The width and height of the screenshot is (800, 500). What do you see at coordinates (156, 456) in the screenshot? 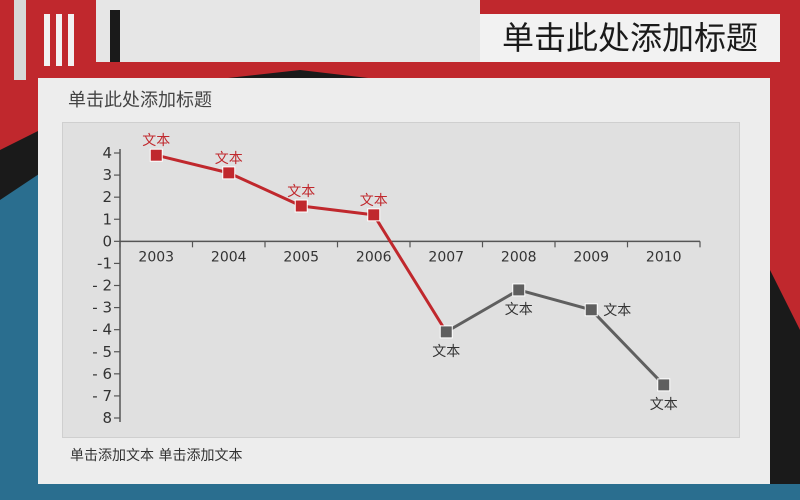
I see `footer-note: 单击添加文本 单击添加文本` at bounding box center [156, 456].